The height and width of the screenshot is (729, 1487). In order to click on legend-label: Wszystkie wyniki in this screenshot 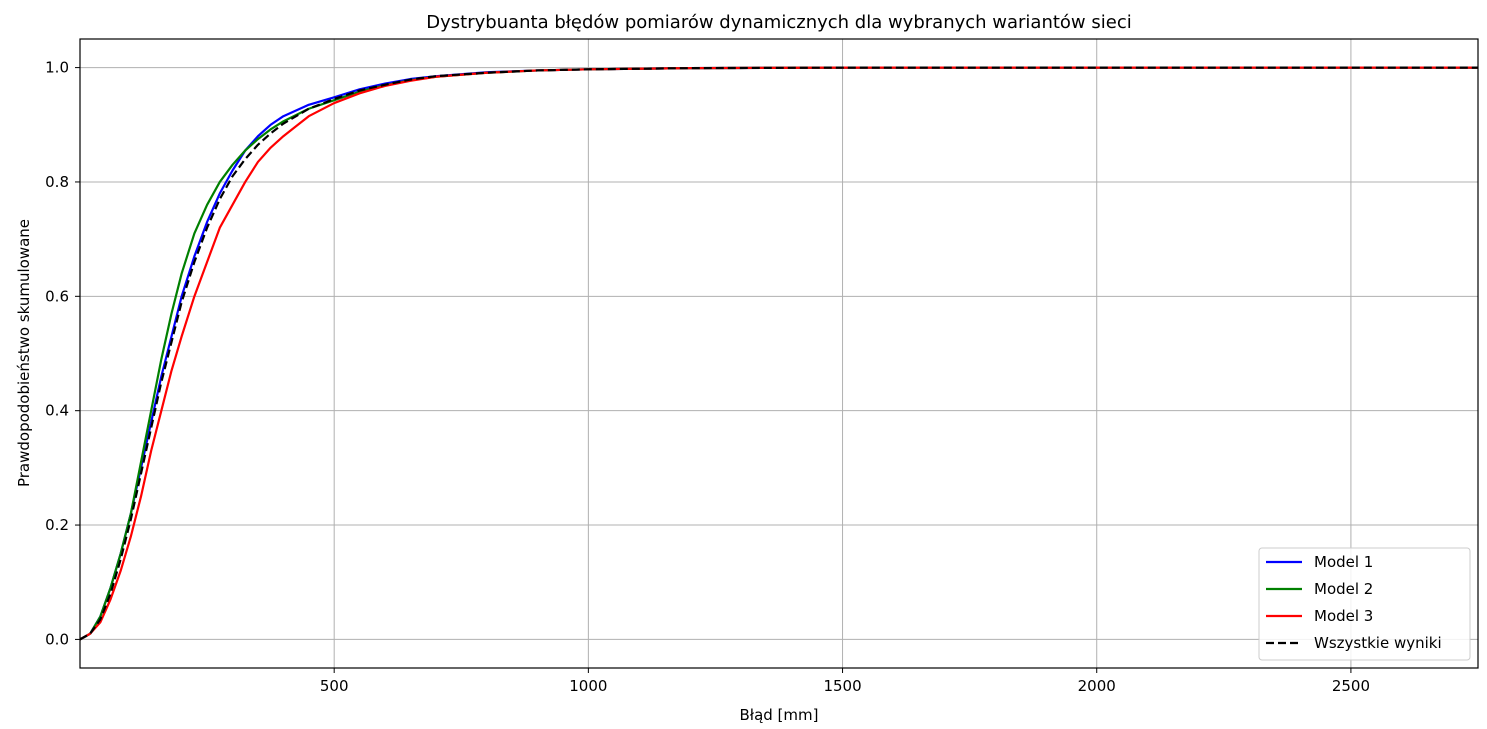, I will do `click(1378, 643)`.